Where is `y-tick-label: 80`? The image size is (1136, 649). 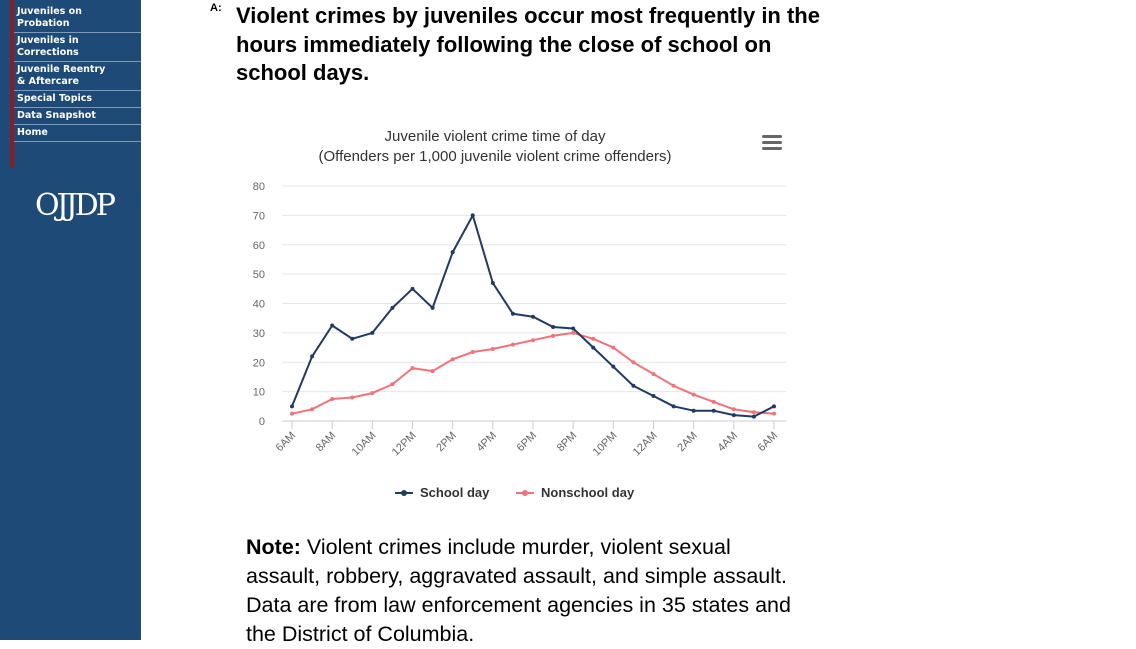
y-tick-label: 80 is located at coordinates (259, 187).